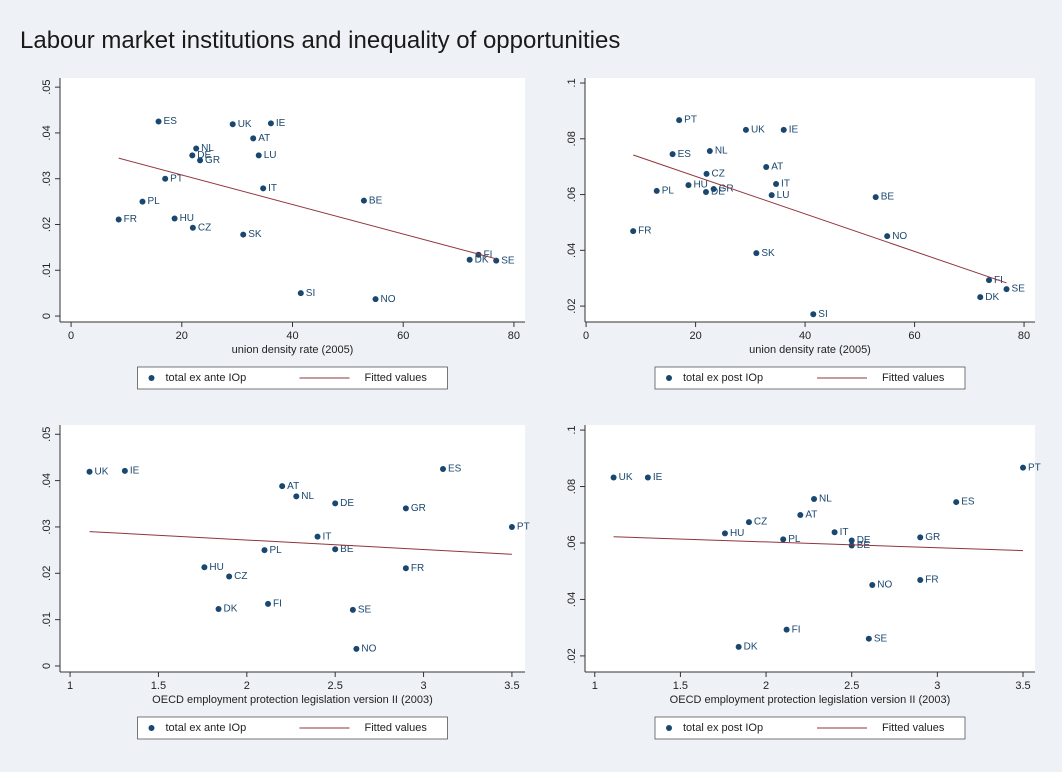  Describe the element at coordinates (810, 728) in the screenshot. I see `legend` at that location.